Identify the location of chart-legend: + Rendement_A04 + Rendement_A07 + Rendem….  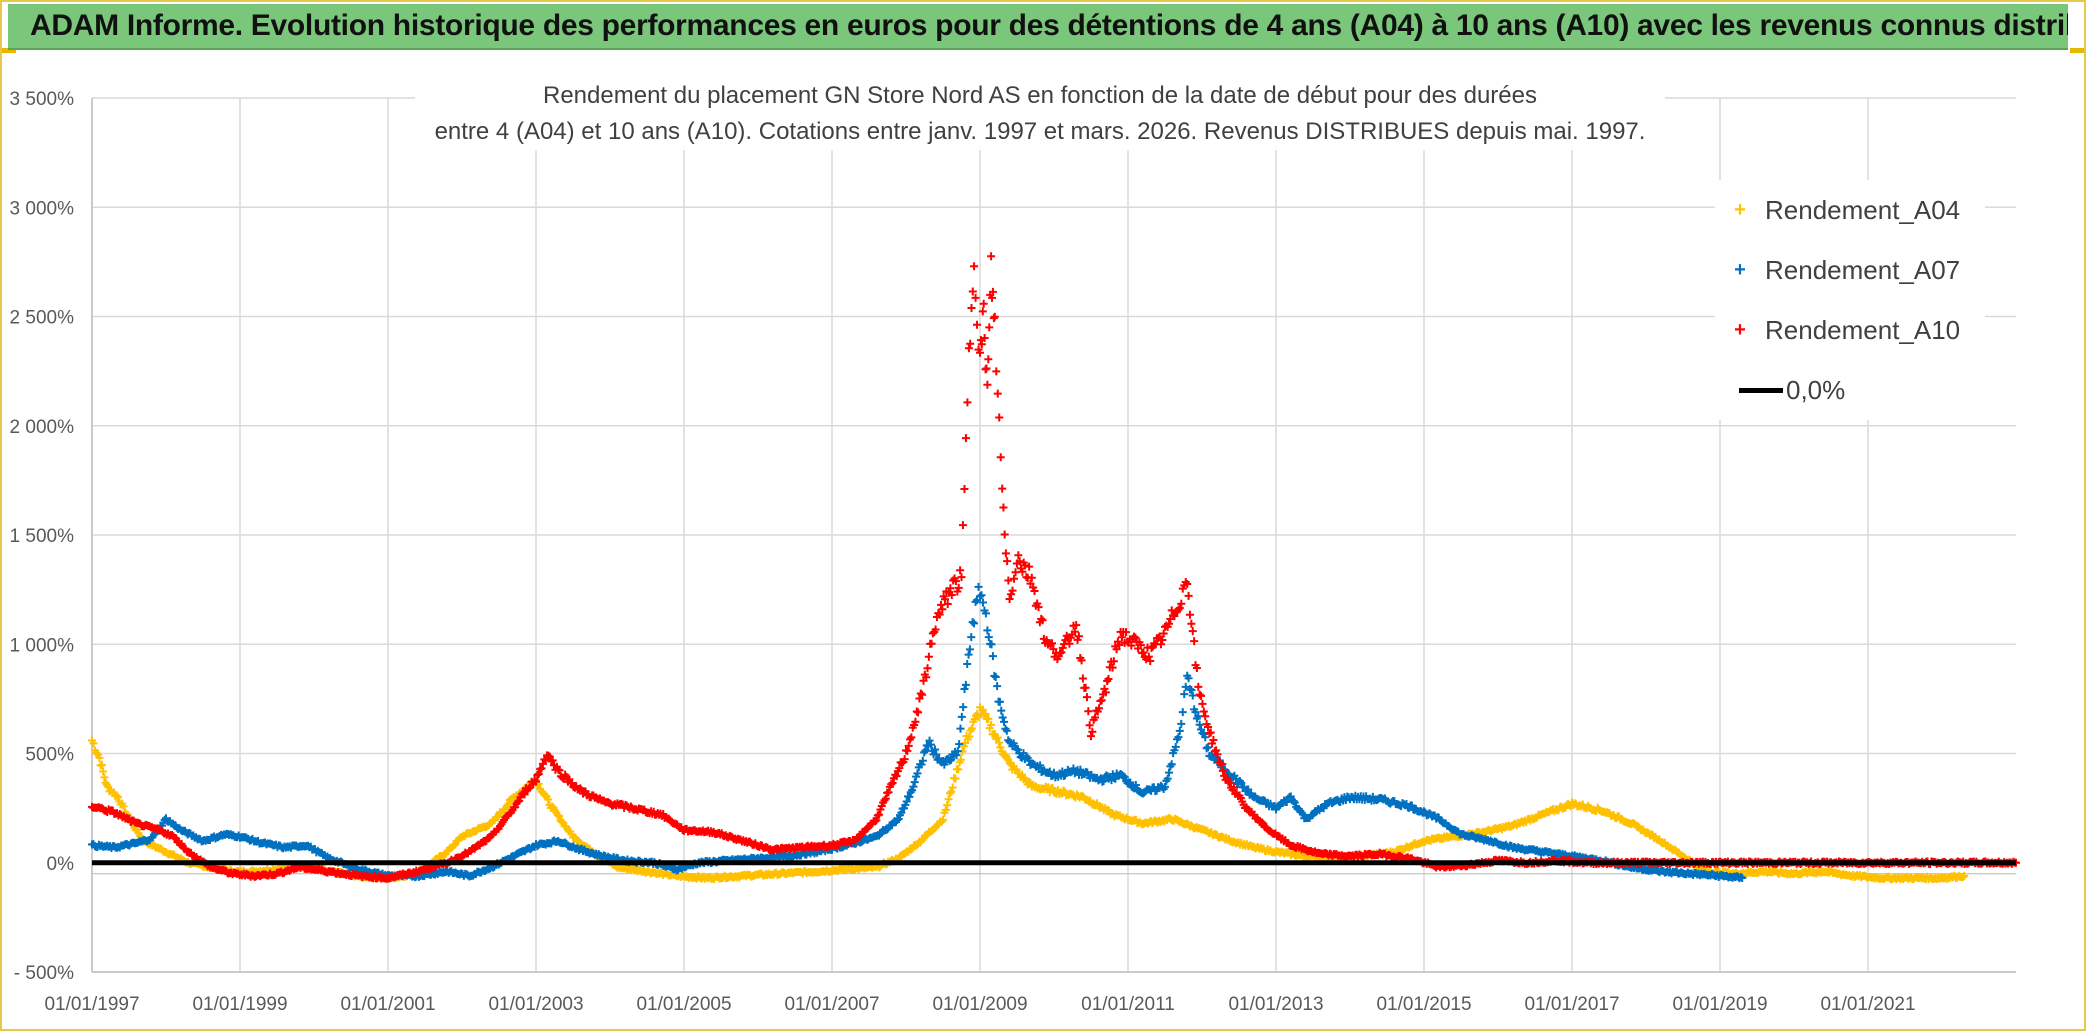
(1850, 300).